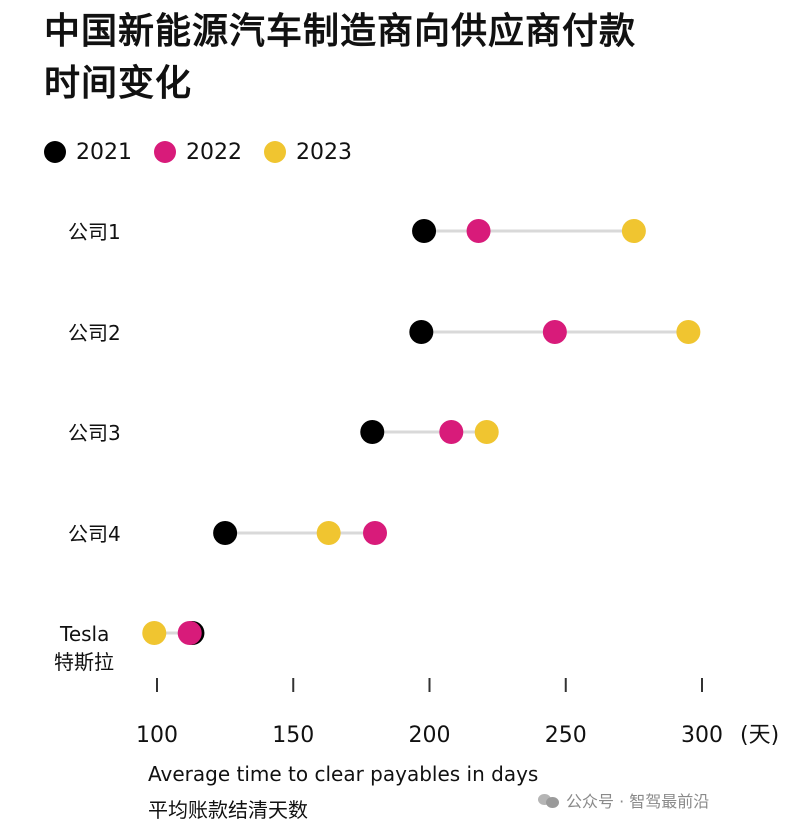  Describe the element at coordinates (702, 735) in the screenshot. I see `x-tick-label-300: 300` at that location.